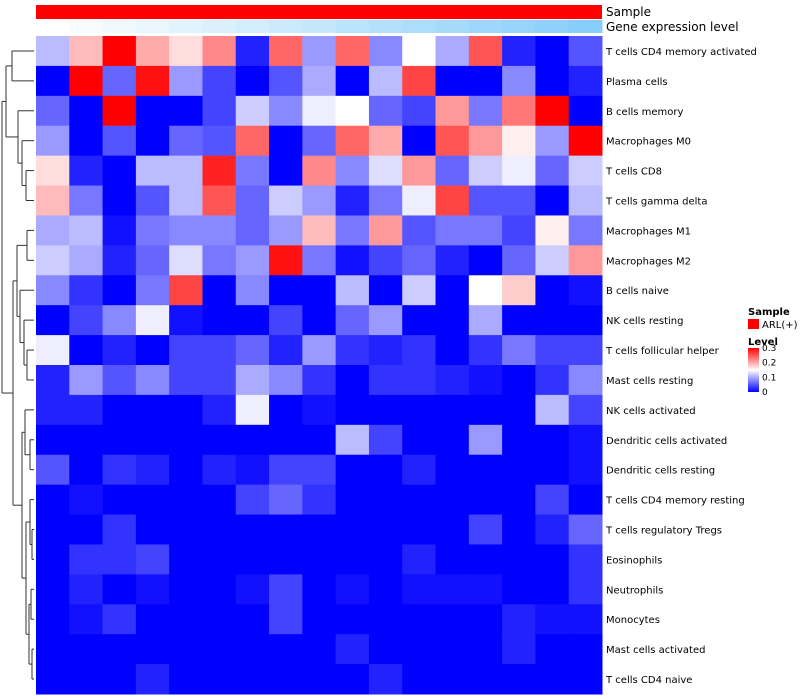 This screenshot has height=700, width=800. Describe the element at coordinates (769, 312) in the screenshot. I see `legend-sample-title: Sample` at that location.